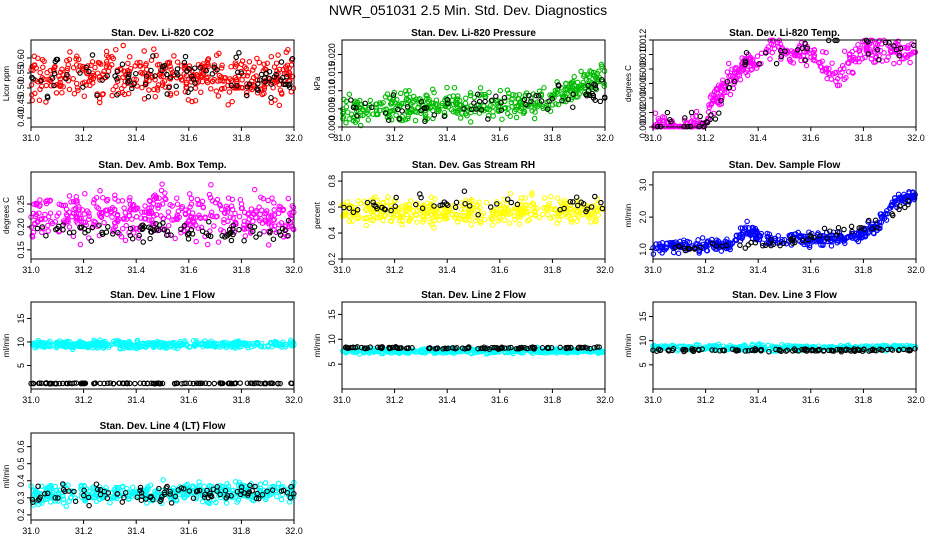  I want to click on data-series, so click(162, 214).